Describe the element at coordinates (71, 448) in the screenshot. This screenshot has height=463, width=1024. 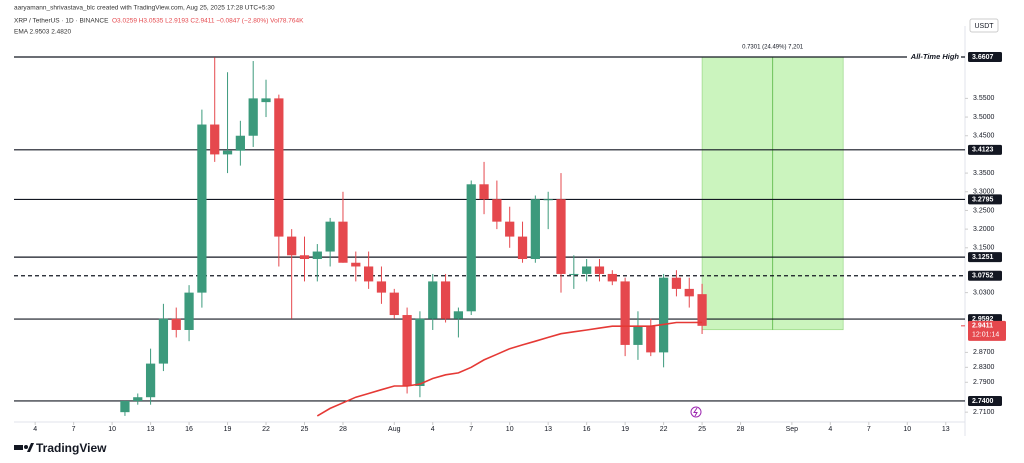
I see `footer-brand: TradingView` at that location.